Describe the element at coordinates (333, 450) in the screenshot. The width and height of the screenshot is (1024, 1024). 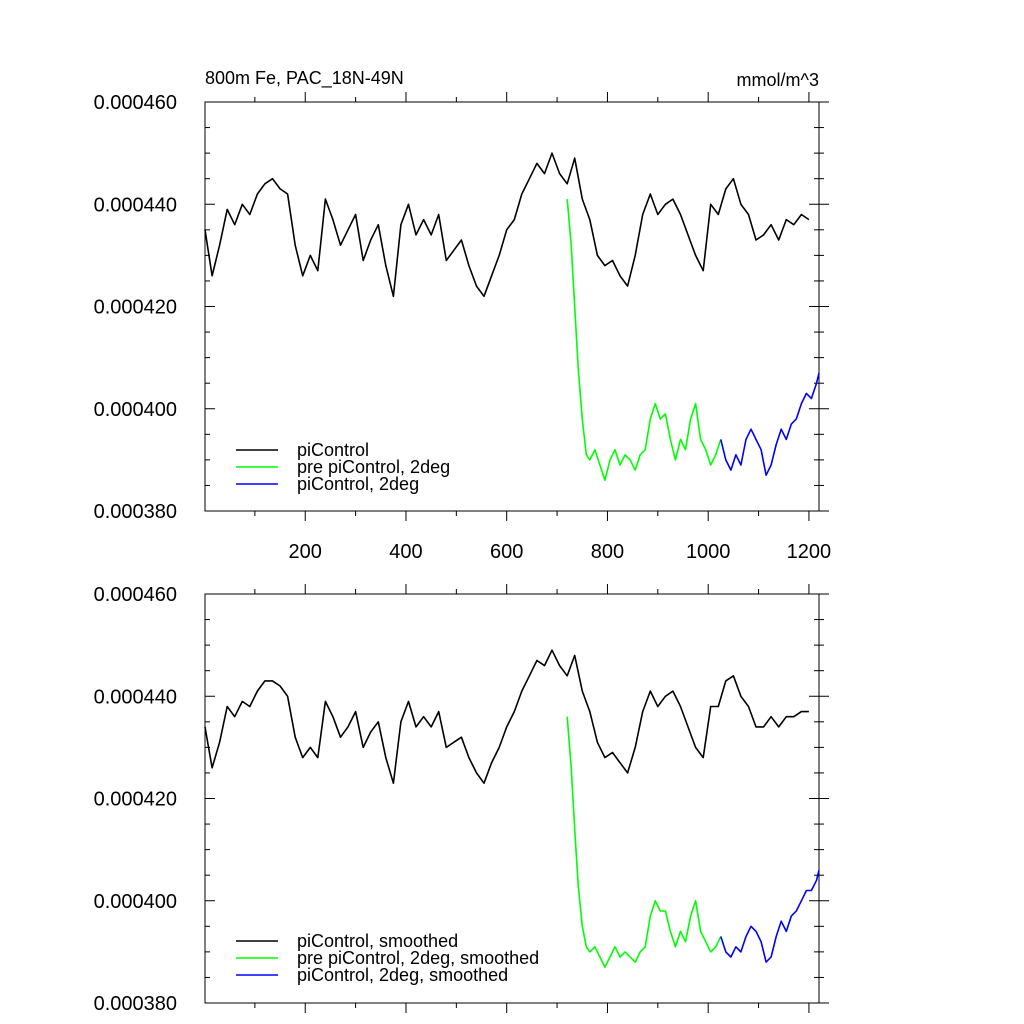
I see `legend-label: piControl` at that location.